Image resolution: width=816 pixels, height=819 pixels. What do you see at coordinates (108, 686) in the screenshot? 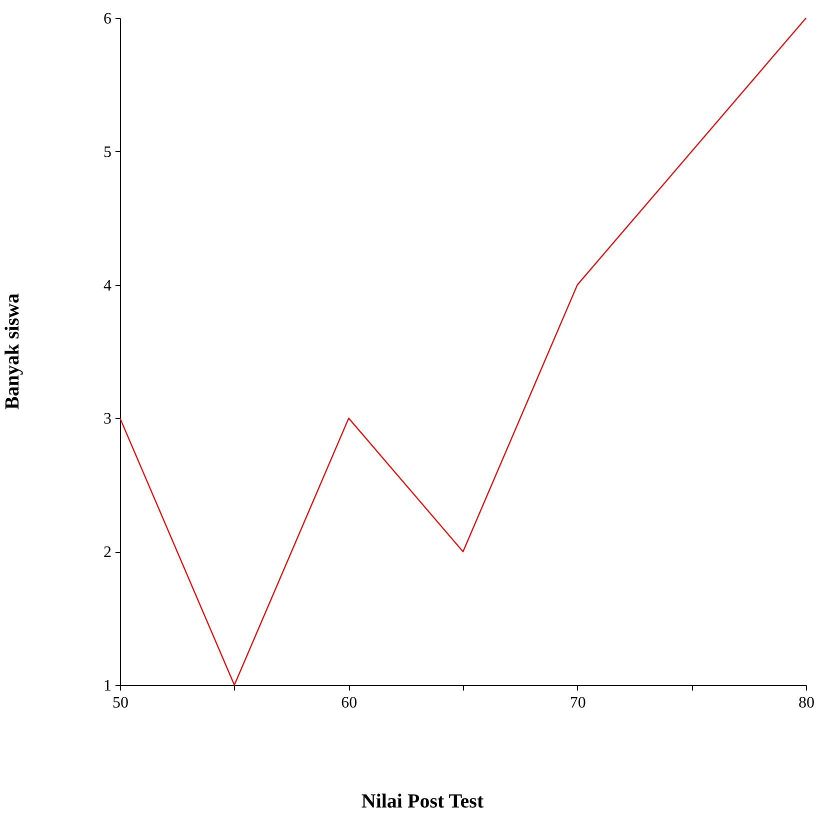
I see `y-tick-label: 1` at bounding box center [108, 686].